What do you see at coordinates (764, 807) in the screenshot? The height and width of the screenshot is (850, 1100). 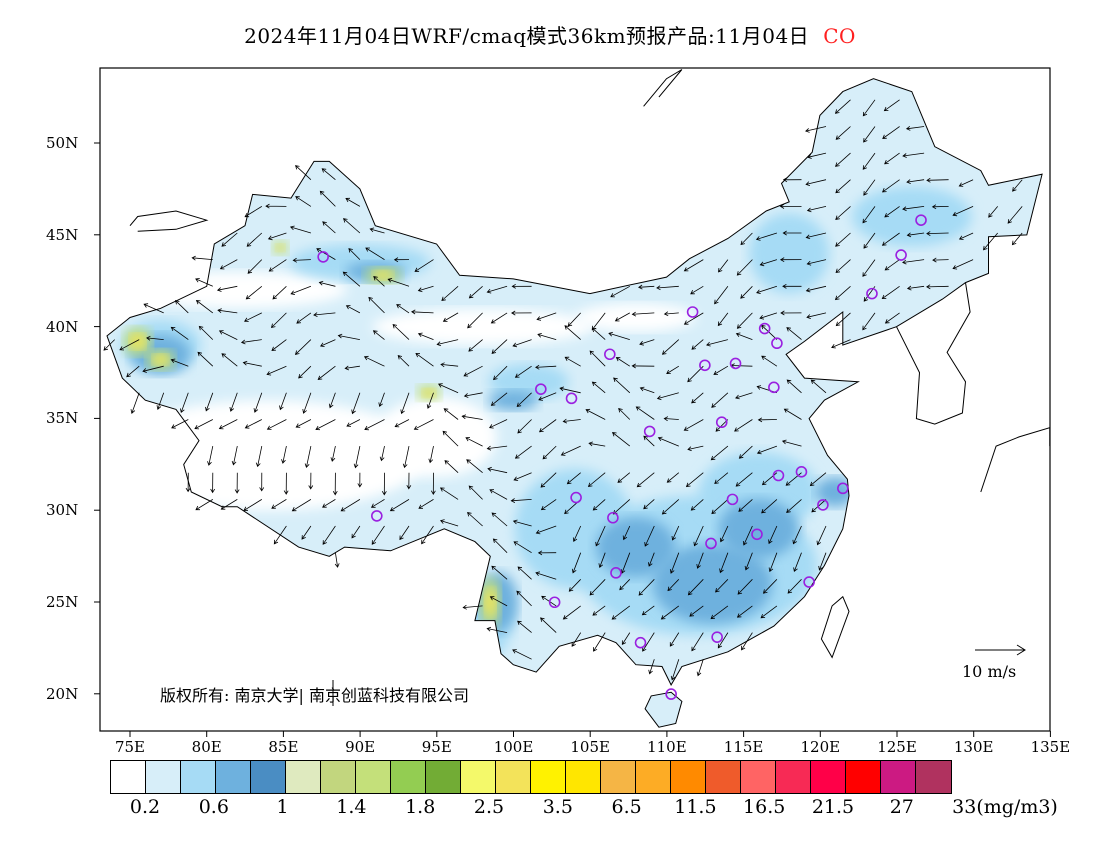 I see `colorbar-label: 16.5` at bounding box center [764, 807].